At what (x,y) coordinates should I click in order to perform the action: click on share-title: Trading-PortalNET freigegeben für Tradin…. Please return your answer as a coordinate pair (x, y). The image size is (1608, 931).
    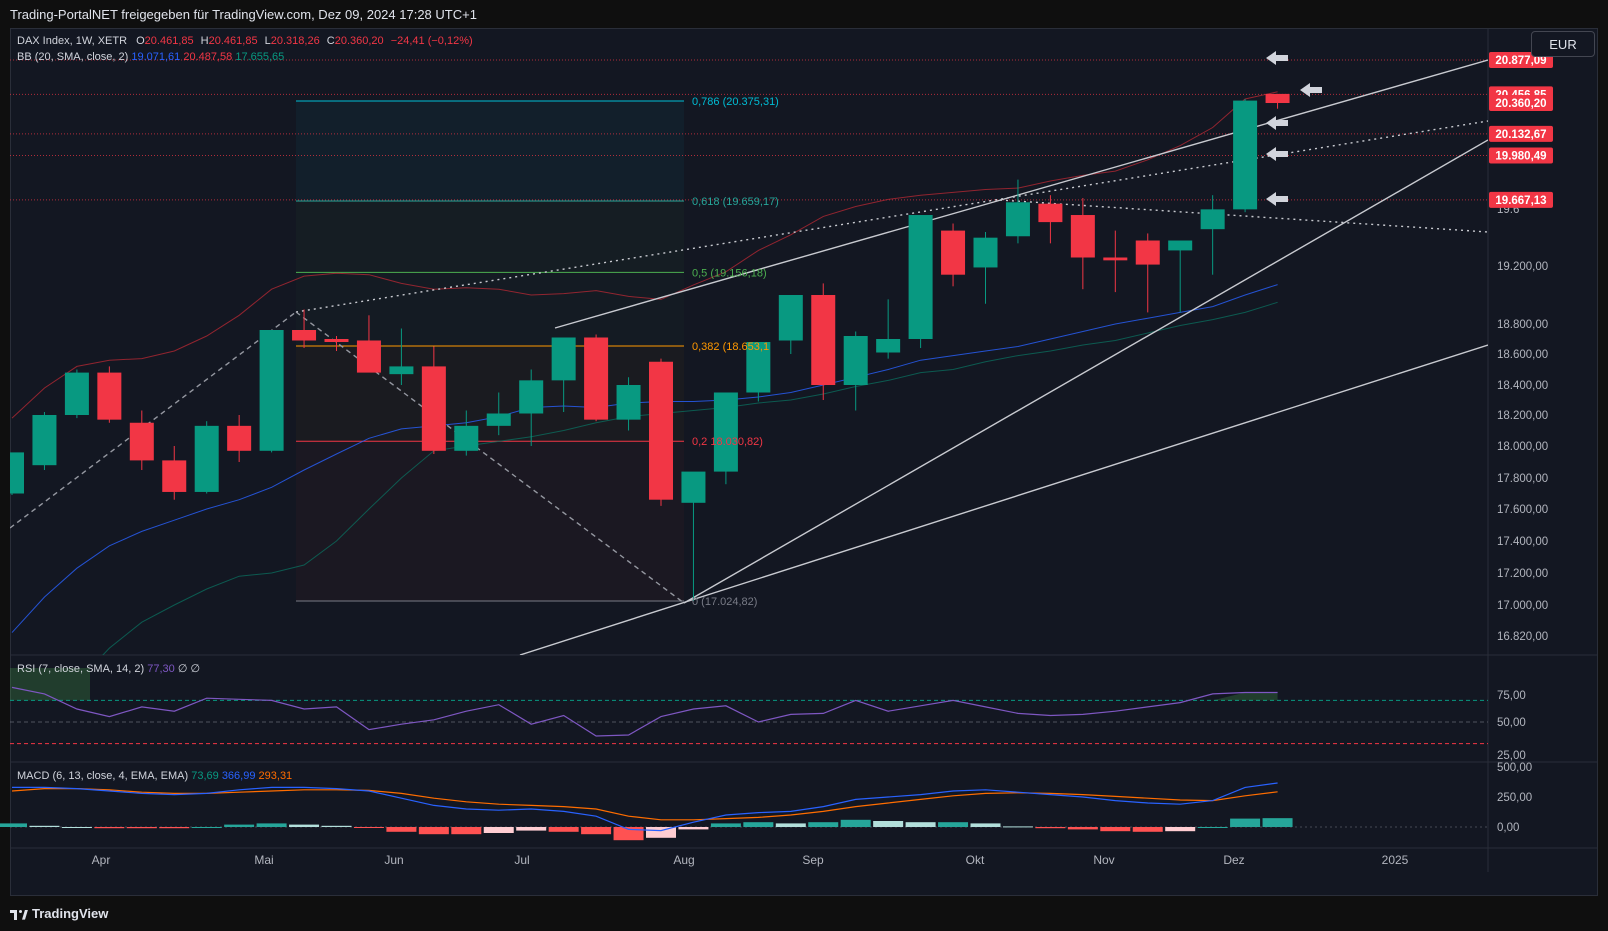
    Looking at the image, I should click on (243, 14).